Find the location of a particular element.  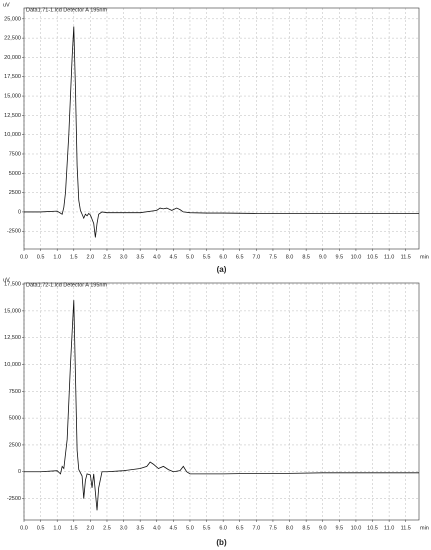

legend-label: Data1.71-1.lcd Detector A 195nm is located at coordinates (66, 10).